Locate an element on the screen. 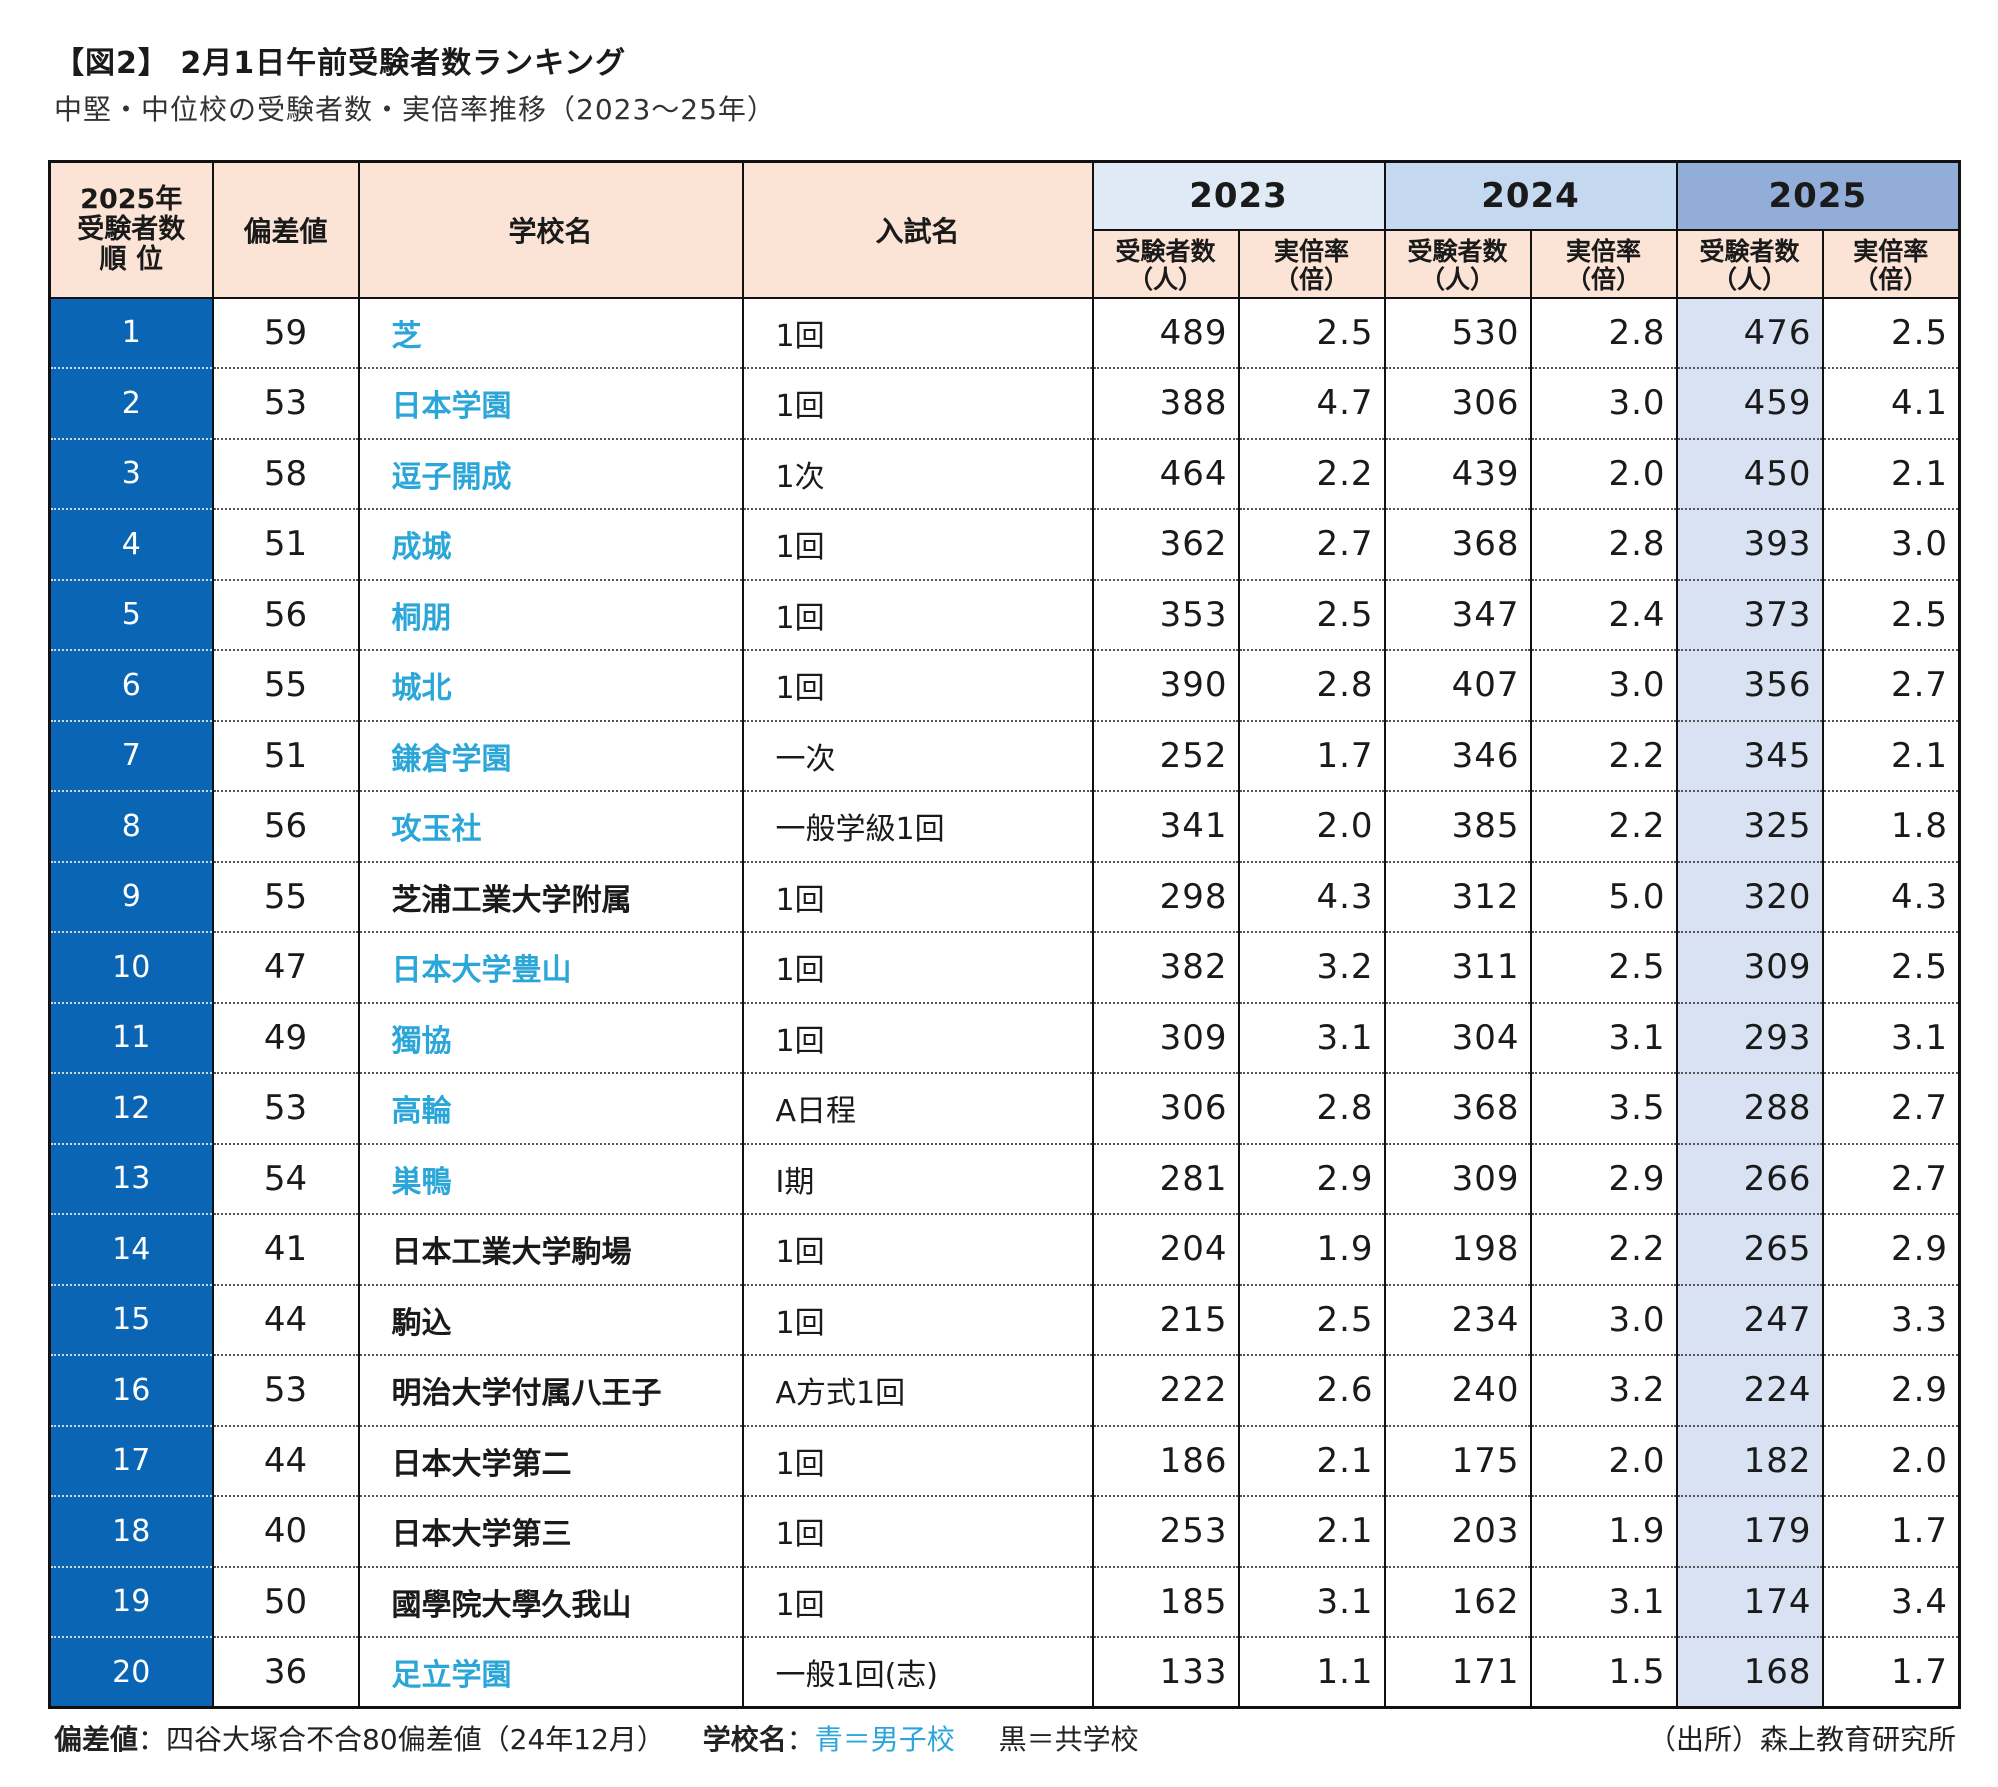 This screenshot has height=1787, width=1998. deviation-cell: 59 is located at coordinates (285, 333).